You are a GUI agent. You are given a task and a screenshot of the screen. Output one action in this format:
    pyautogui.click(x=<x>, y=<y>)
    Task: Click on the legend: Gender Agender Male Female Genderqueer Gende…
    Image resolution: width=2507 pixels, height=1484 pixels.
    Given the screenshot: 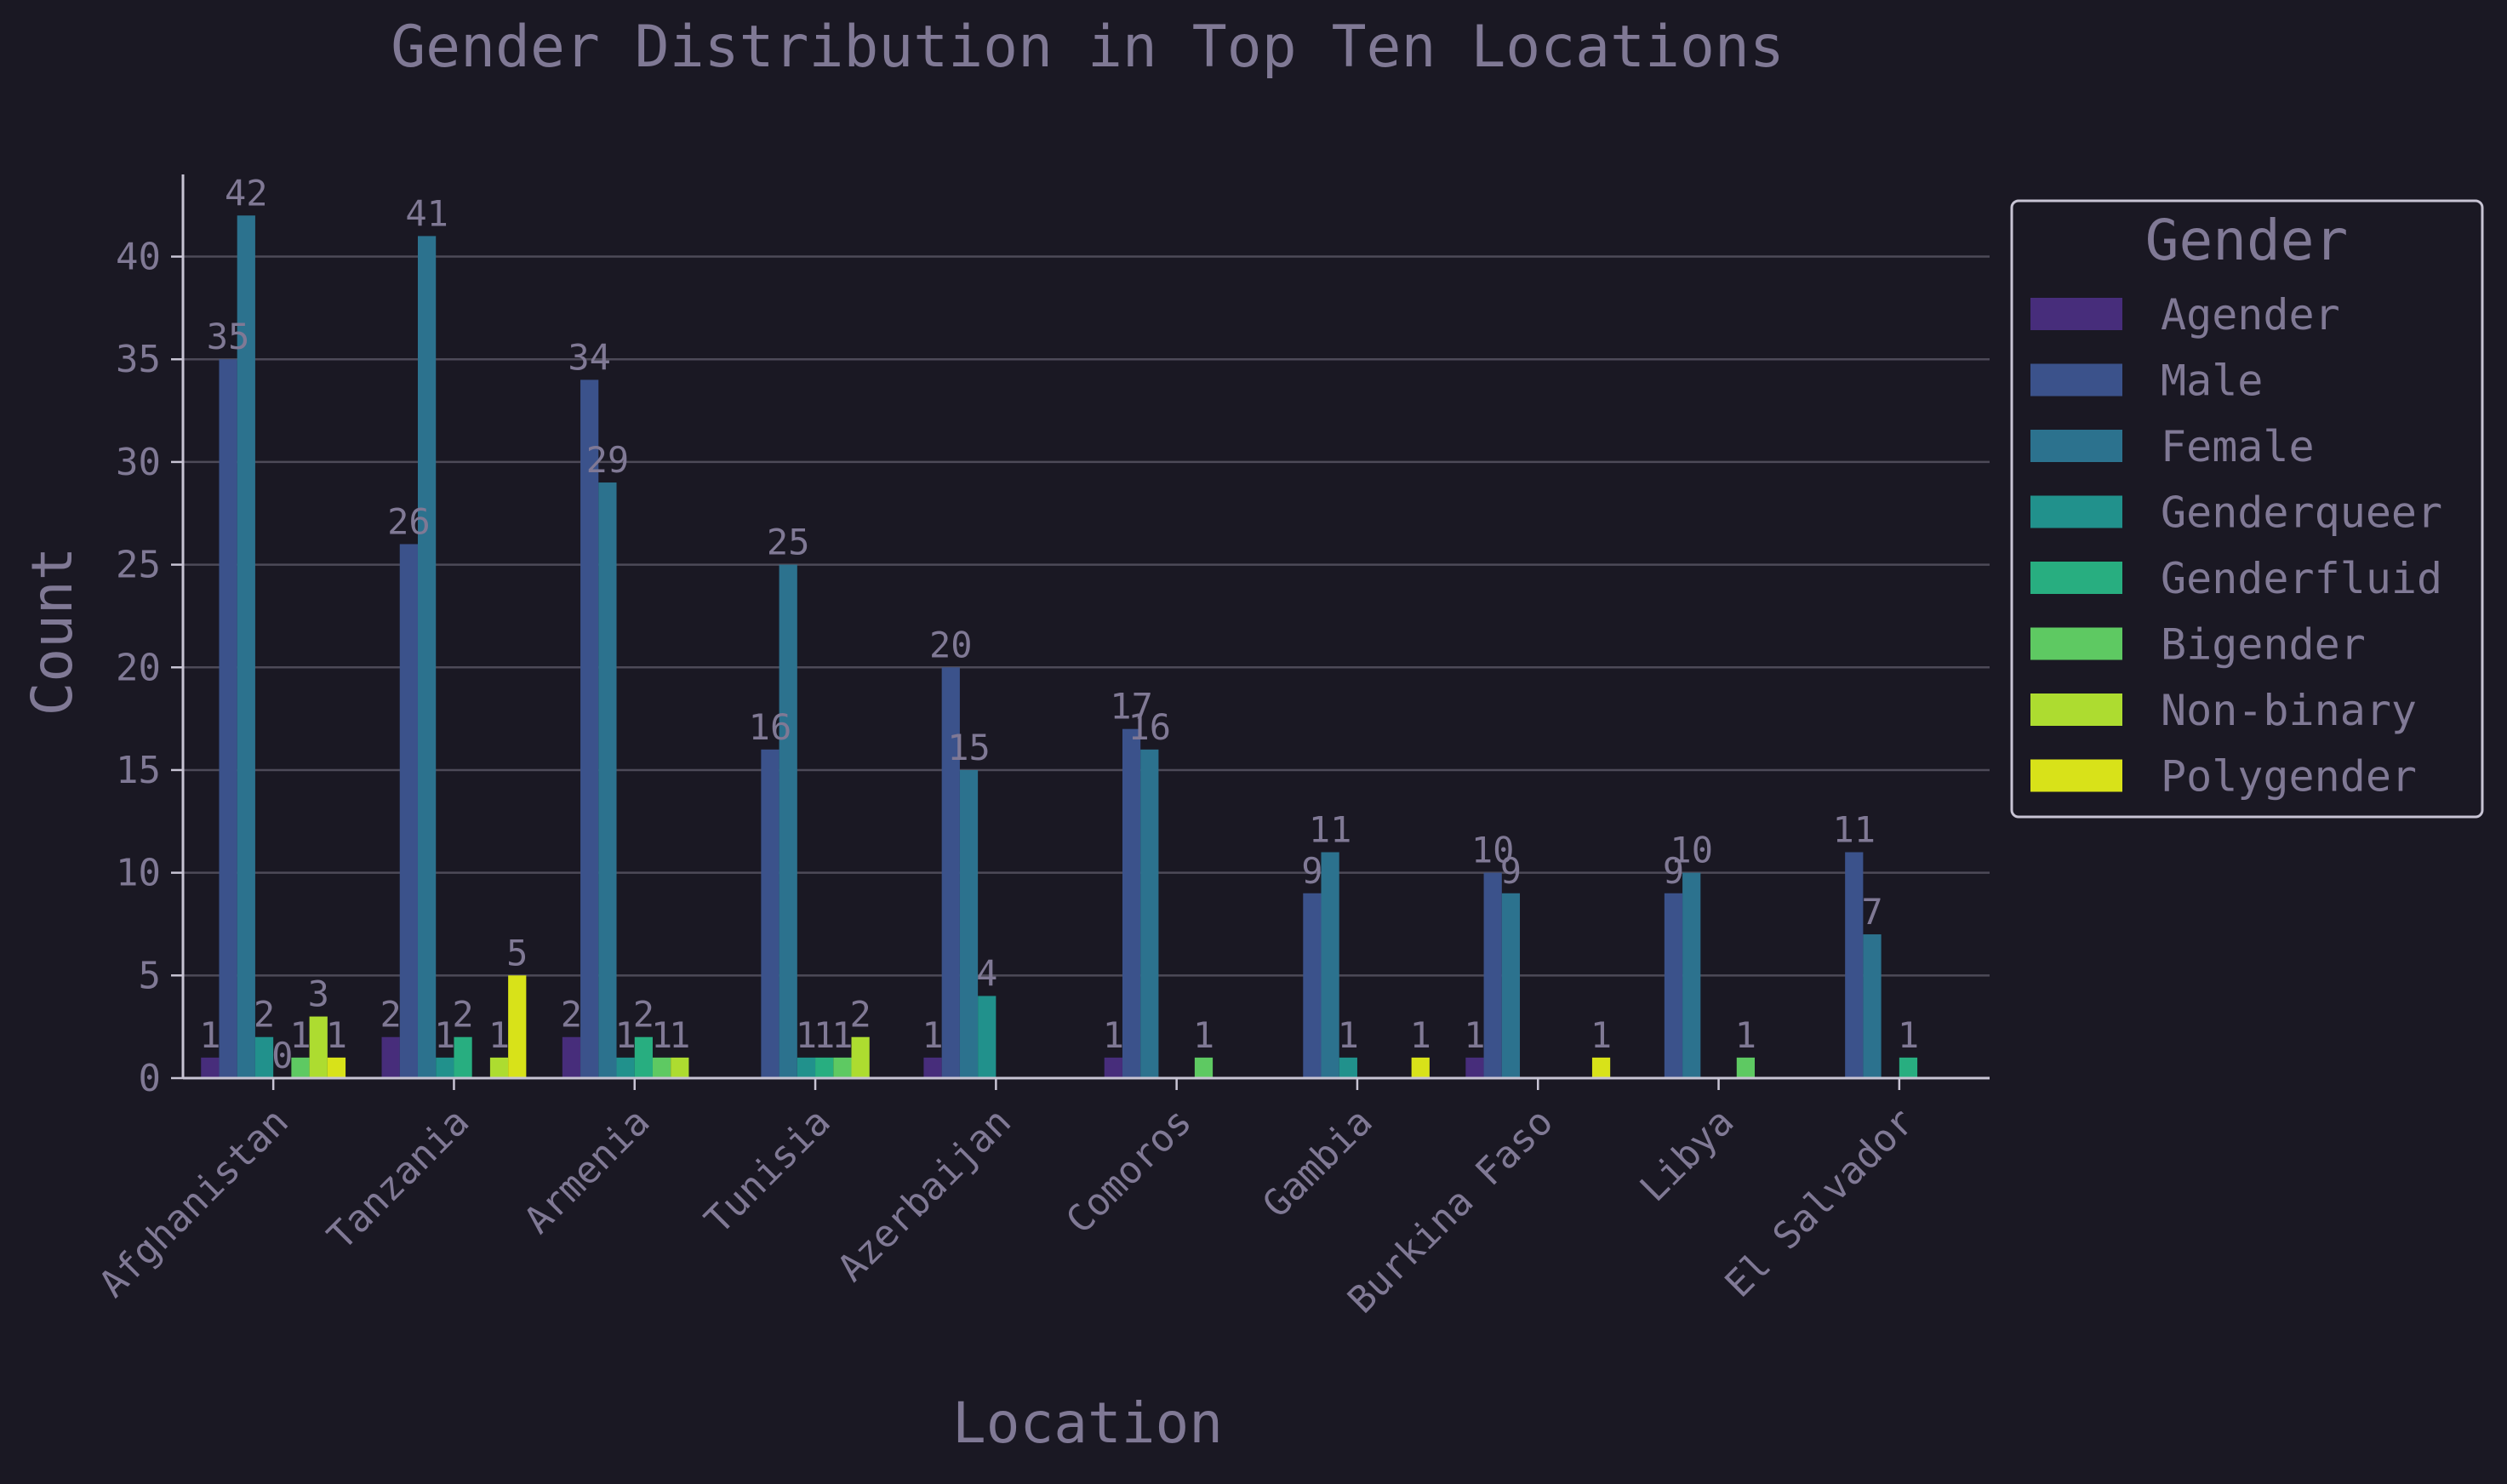 What is the action you would take?
    pyautogui.click(x=2247, y=509)
    